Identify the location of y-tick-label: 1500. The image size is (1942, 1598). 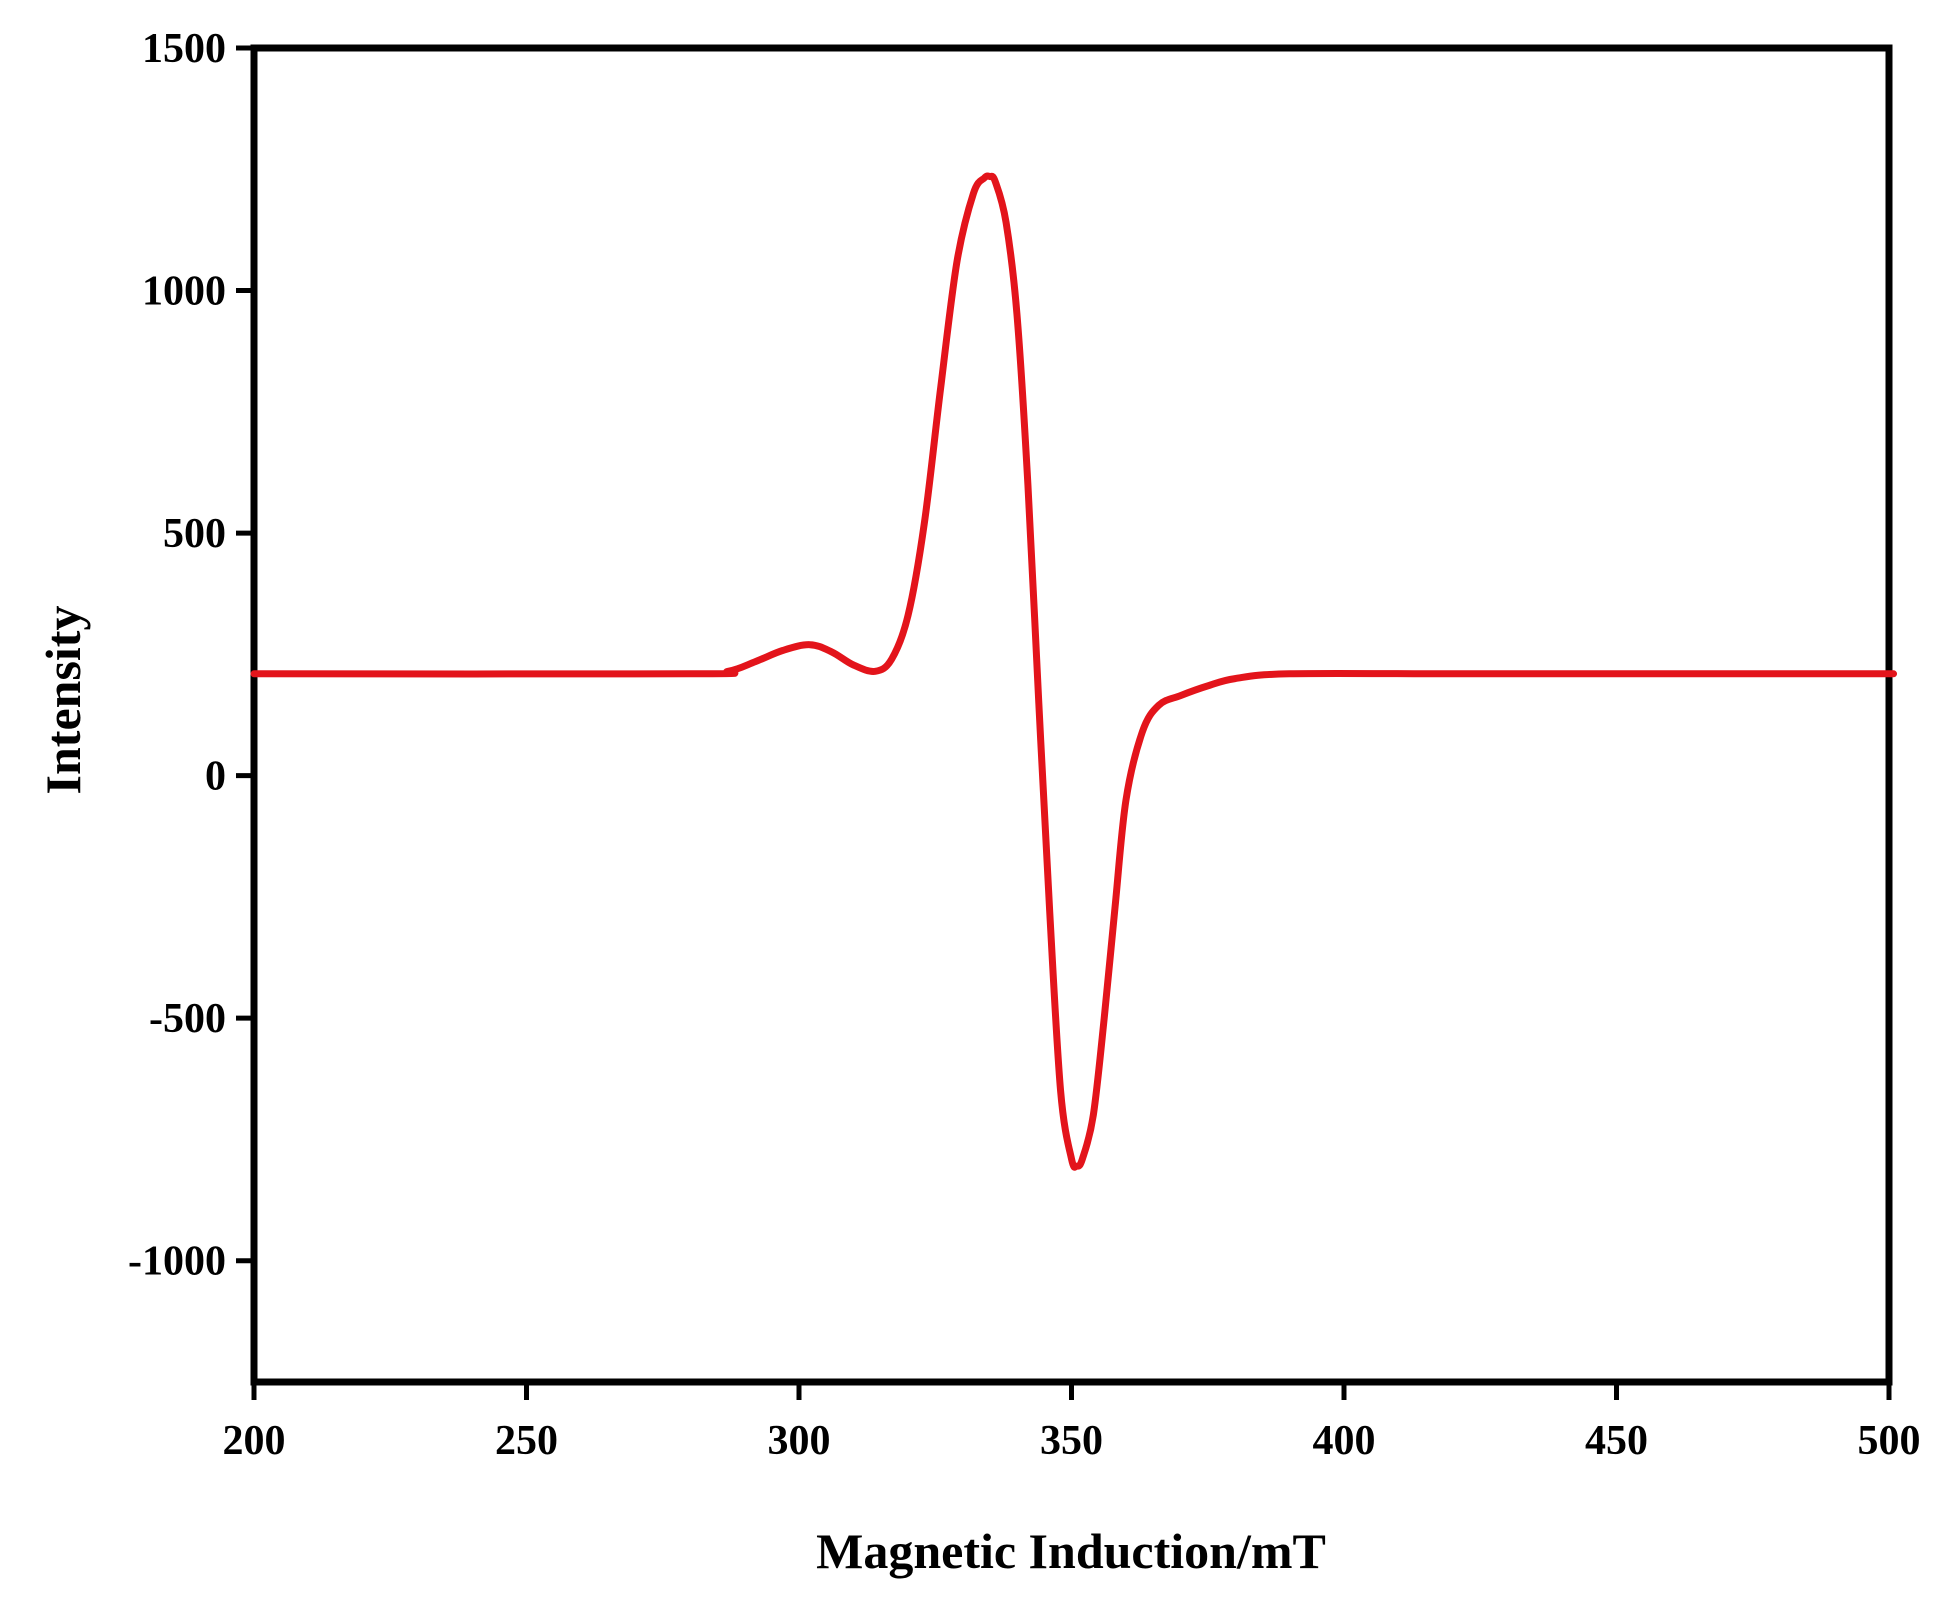
(184, 49).